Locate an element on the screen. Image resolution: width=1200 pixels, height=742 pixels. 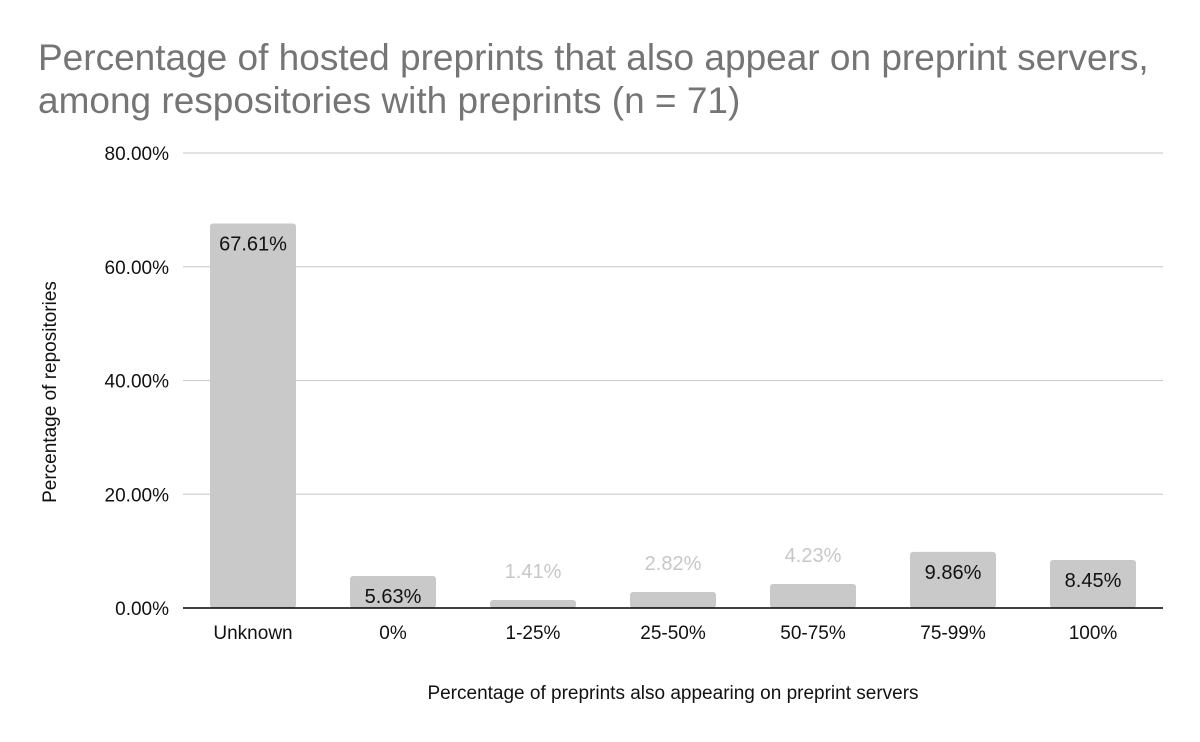
x-axis-ticks: Unknown 0% 1-25% 25-50% 50-75% 75-99% 100% is located at coordinates (665, 633).